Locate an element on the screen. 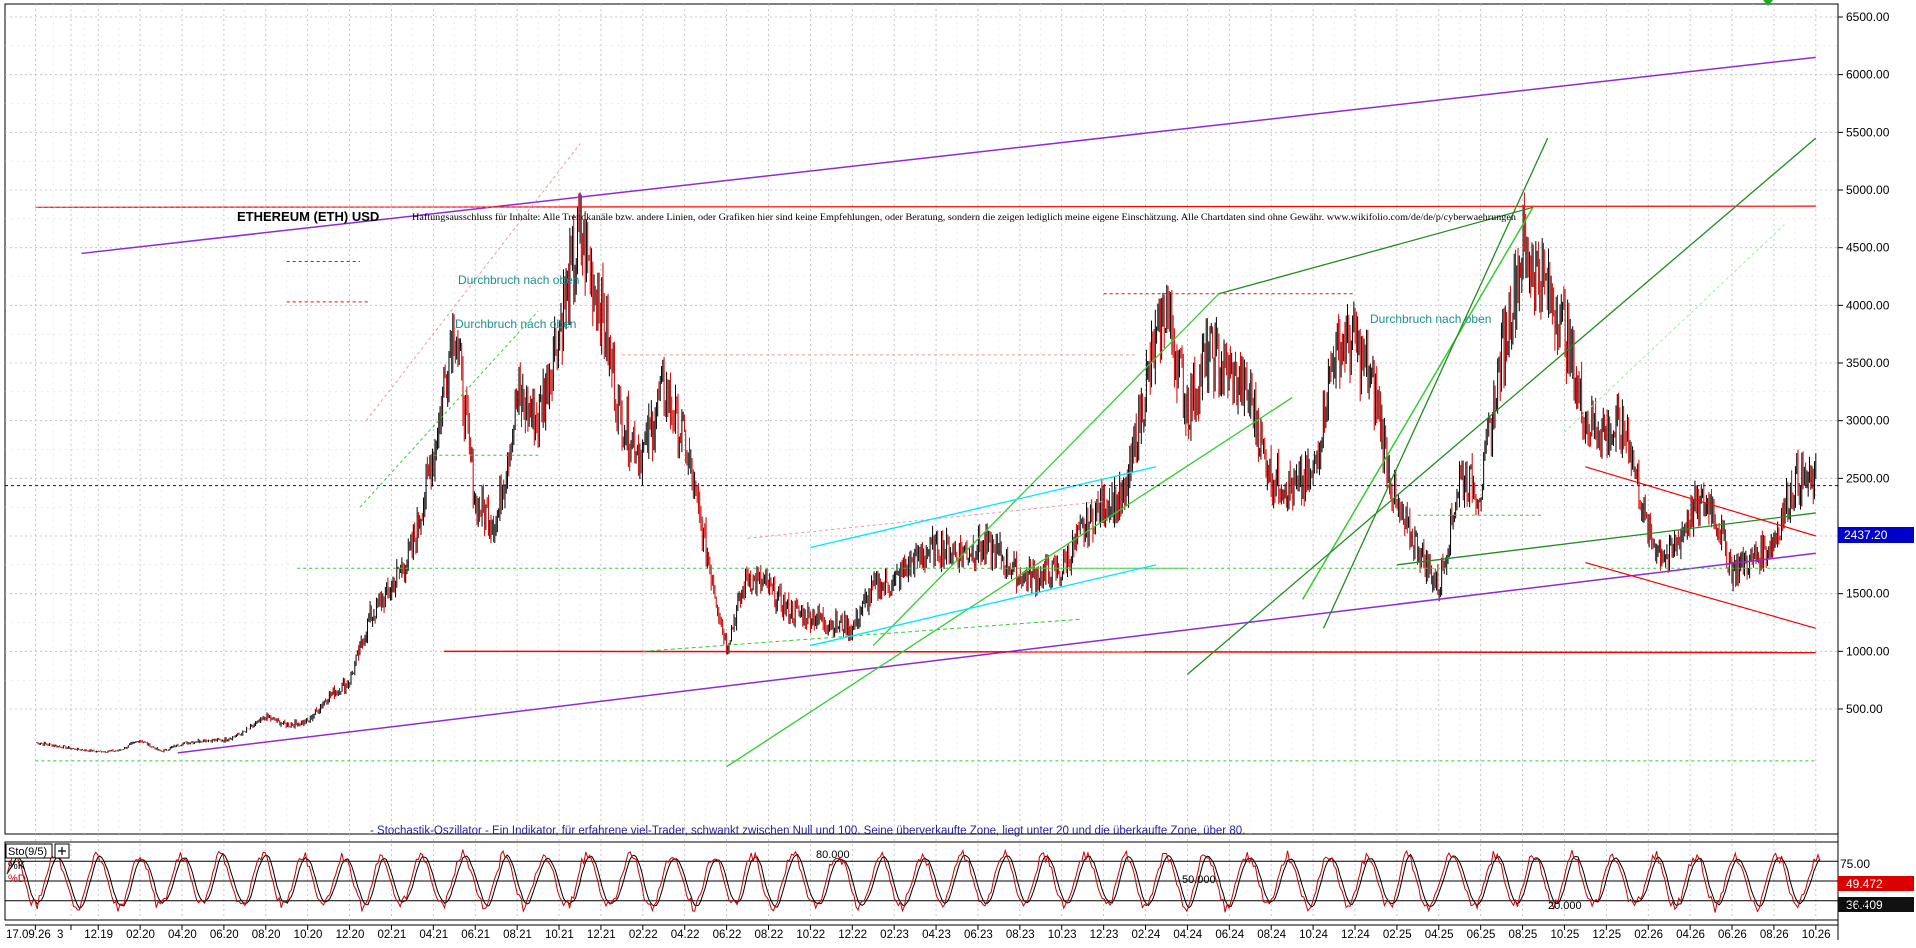  x-tick-label: 04.23 is located at coordinates (936, 935).